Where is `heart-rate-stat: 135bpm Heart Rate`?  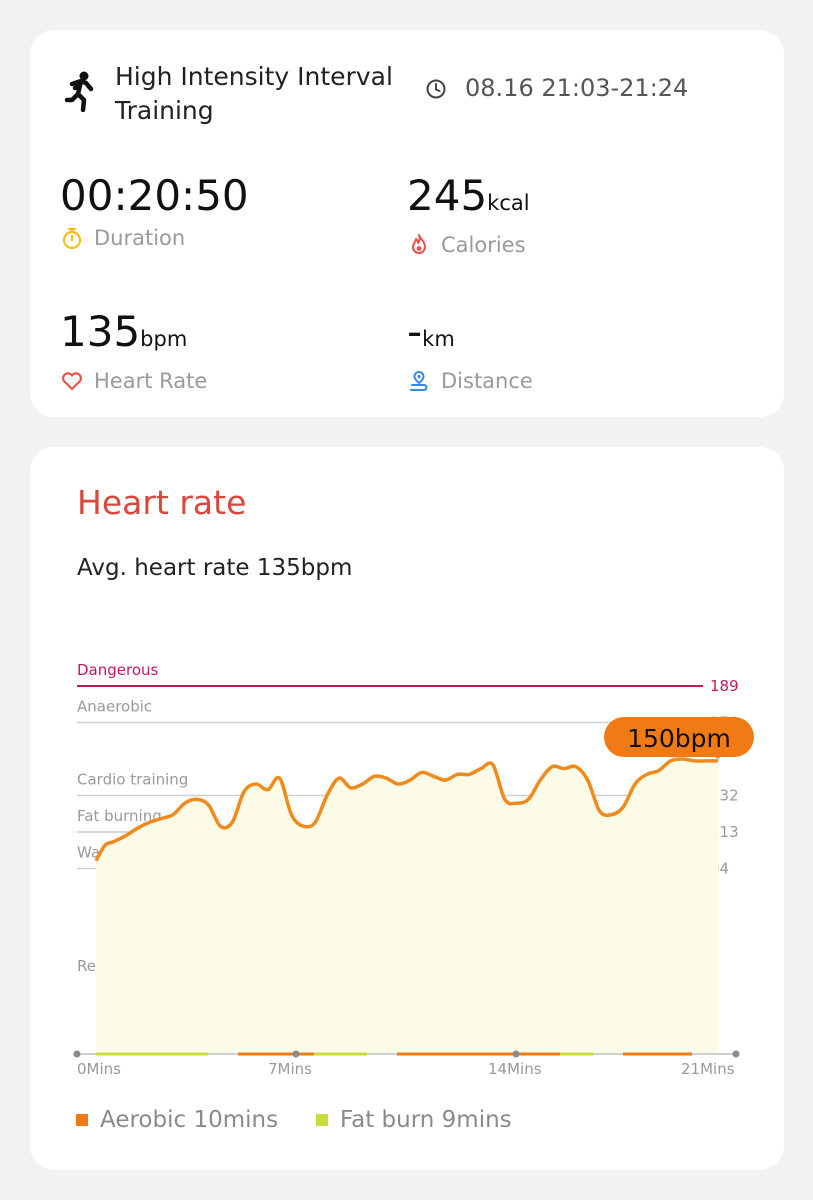
heart-rate-stat: 135bpm Heart Rate is located at coordinates (134, 350).